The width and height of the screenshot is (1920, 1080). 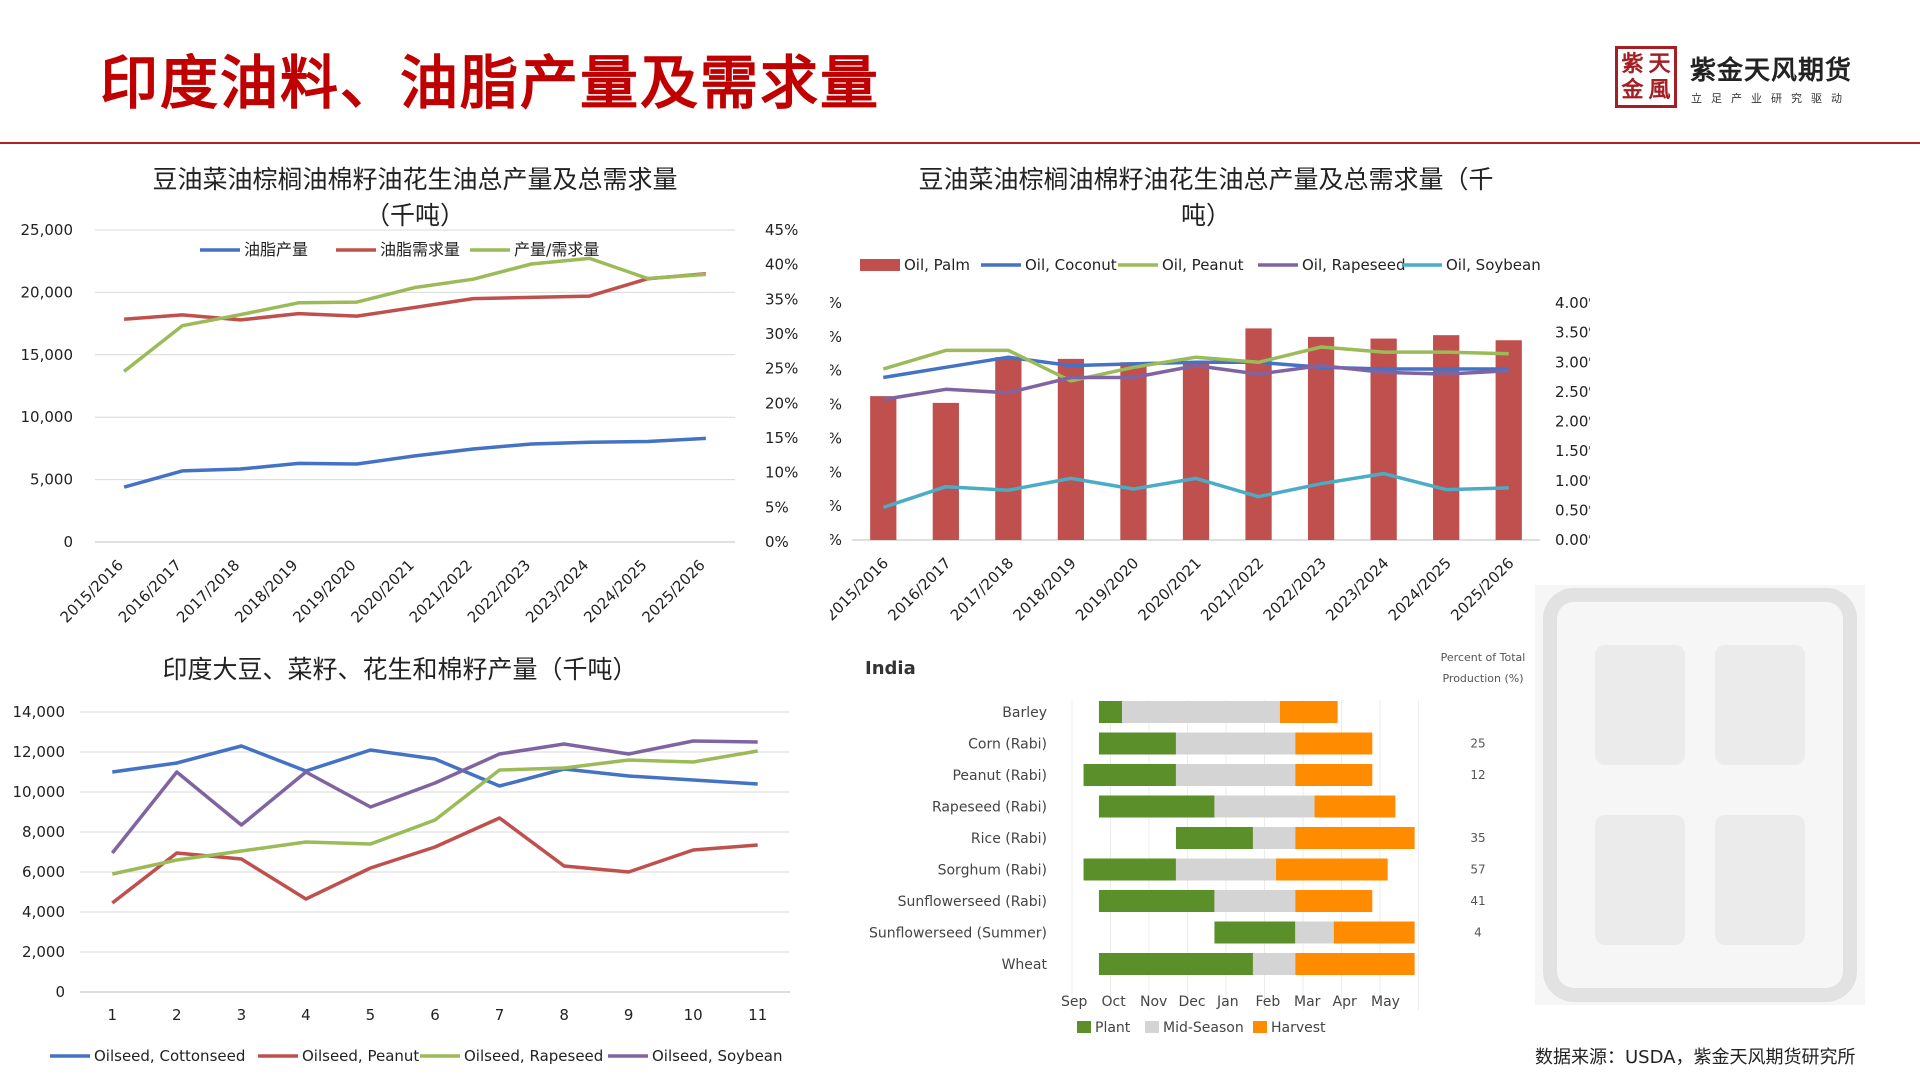 I want to click on legend-label: Harvest, so click(x=1298, y=1028).